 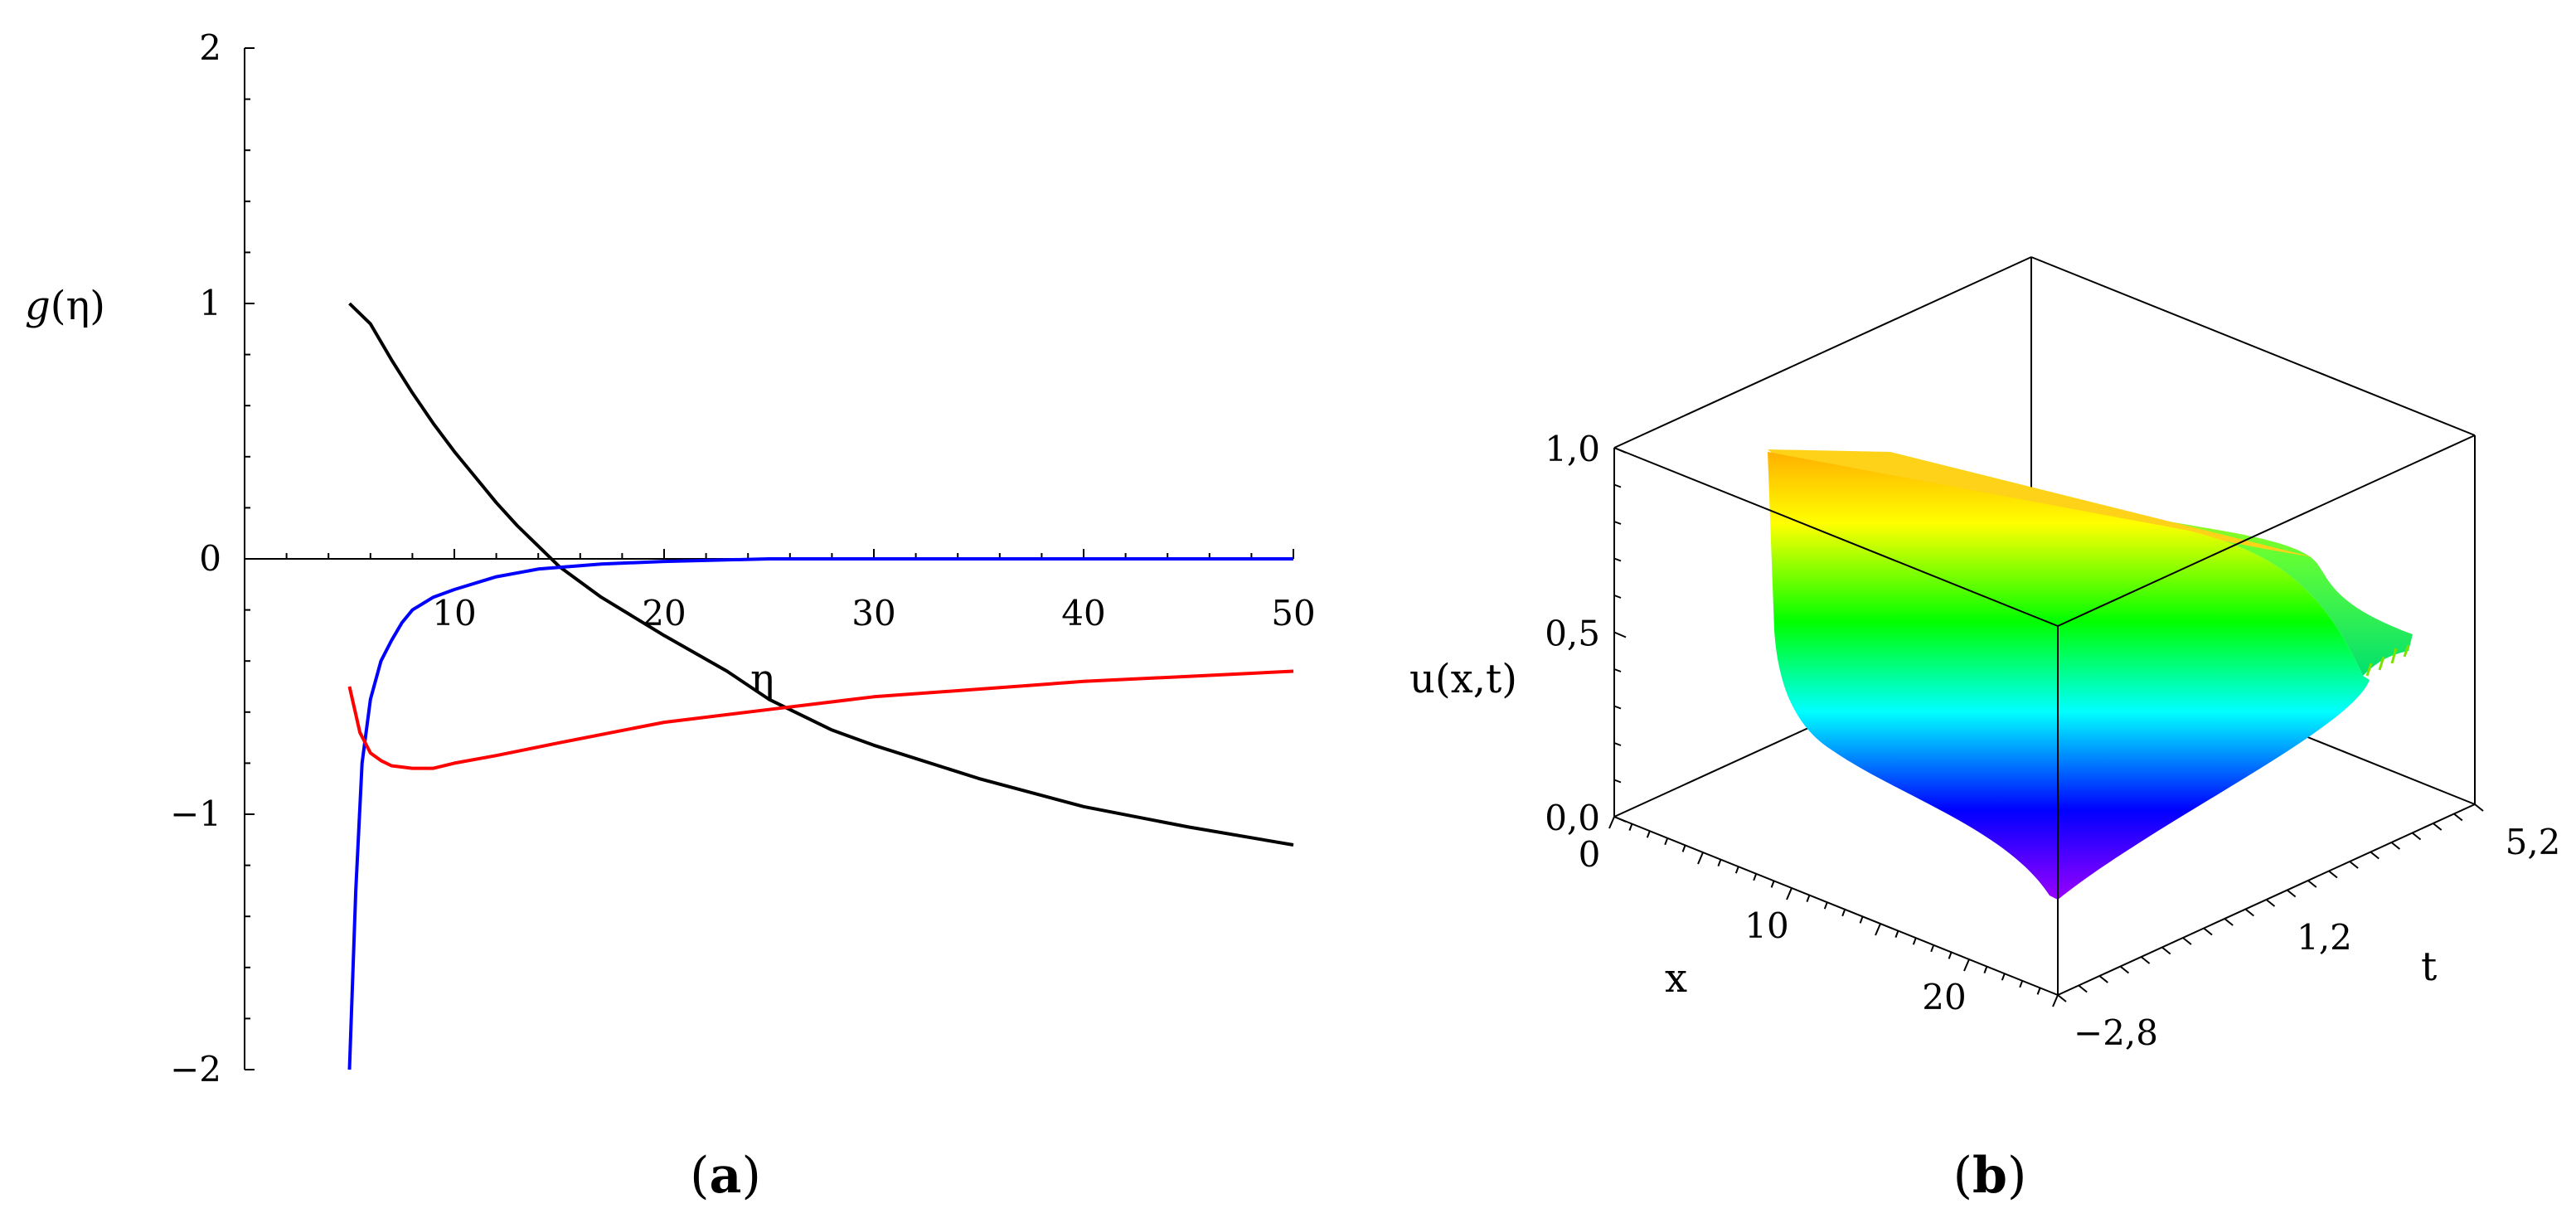 What do you see at coordinates (1944, 997) in the screenshot?
I see `x-tick-label: 20` at bounding box center [1944, 997].